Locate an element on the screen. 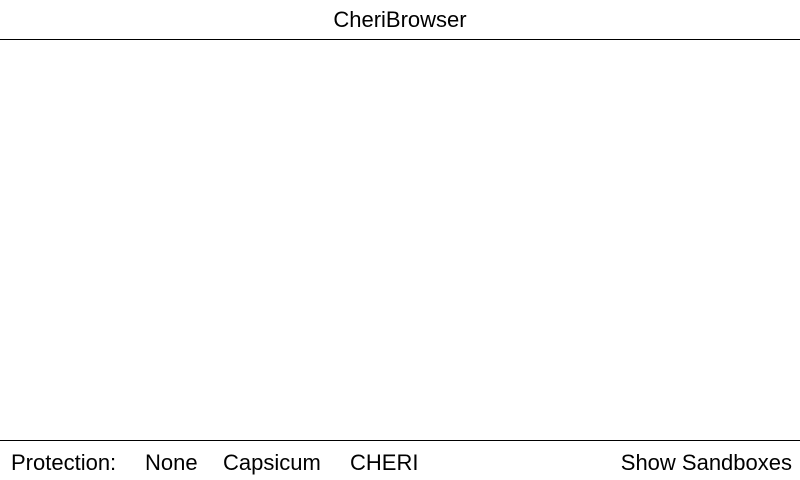  protection-label: Protection: is located at coordinates (64, 462).